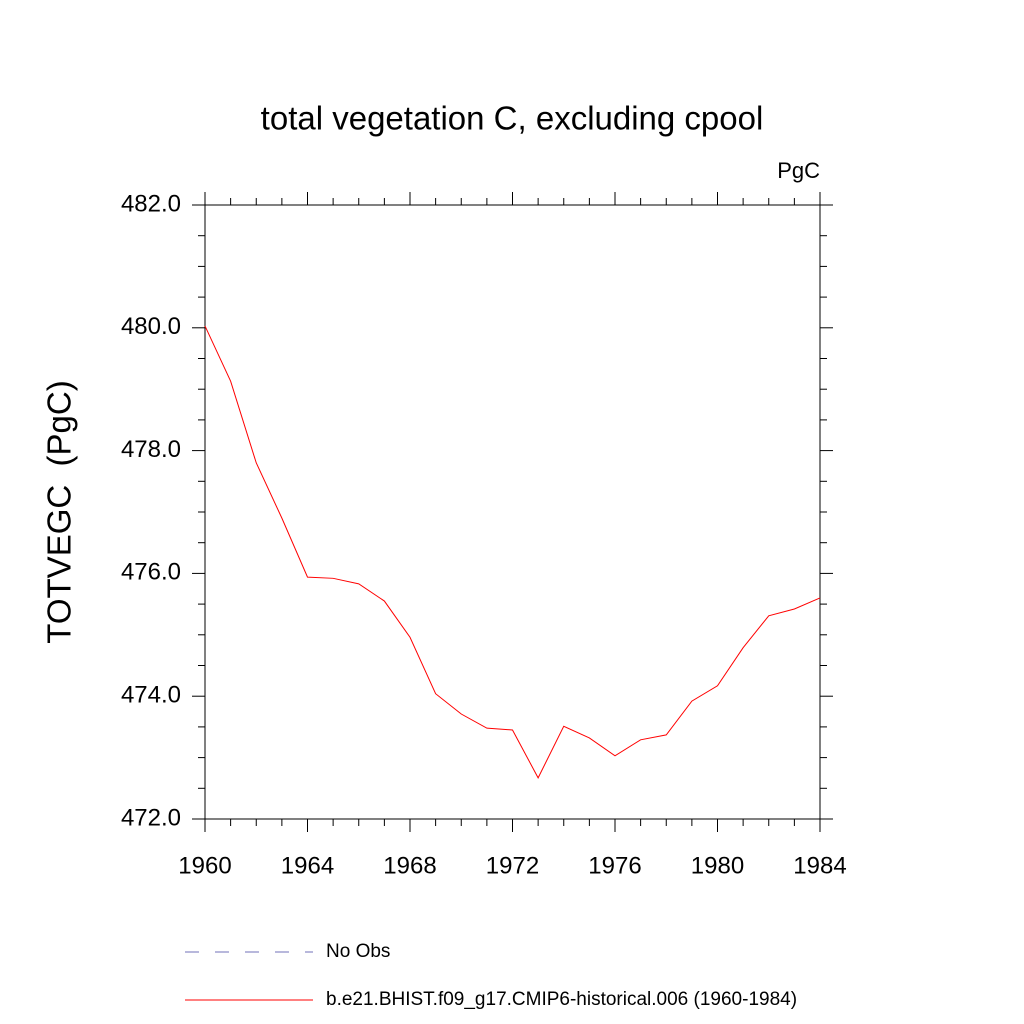 Image resolution: width=1024 pixels, height=1024 pixels. What do you see at coordinates (151, 326) in the screenshot?
I see `y-tick-label: 480.0` at bounding box center [151, 326].